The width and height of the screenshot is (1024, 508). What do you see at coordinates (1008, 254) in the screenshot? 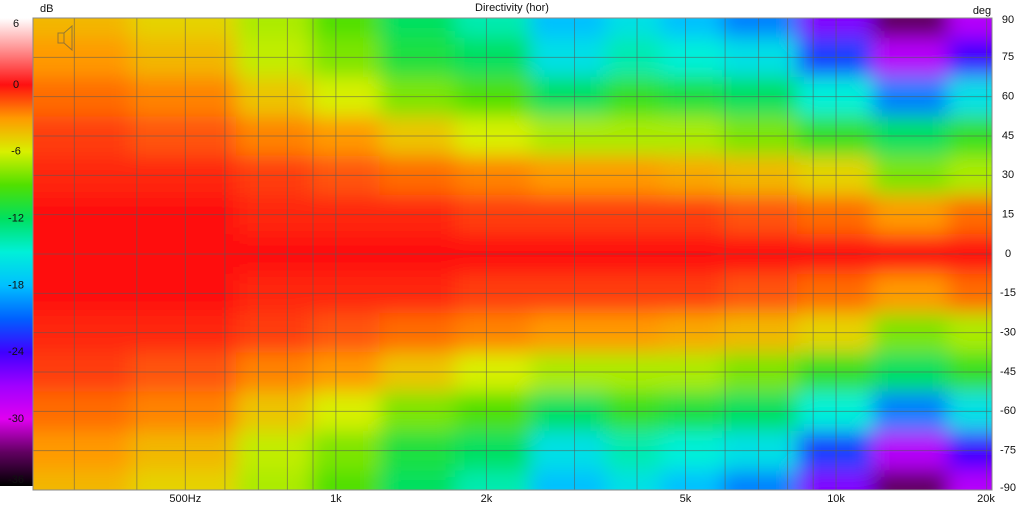
I see `y-tick-label: 0` at bounding box center [1008, 254].